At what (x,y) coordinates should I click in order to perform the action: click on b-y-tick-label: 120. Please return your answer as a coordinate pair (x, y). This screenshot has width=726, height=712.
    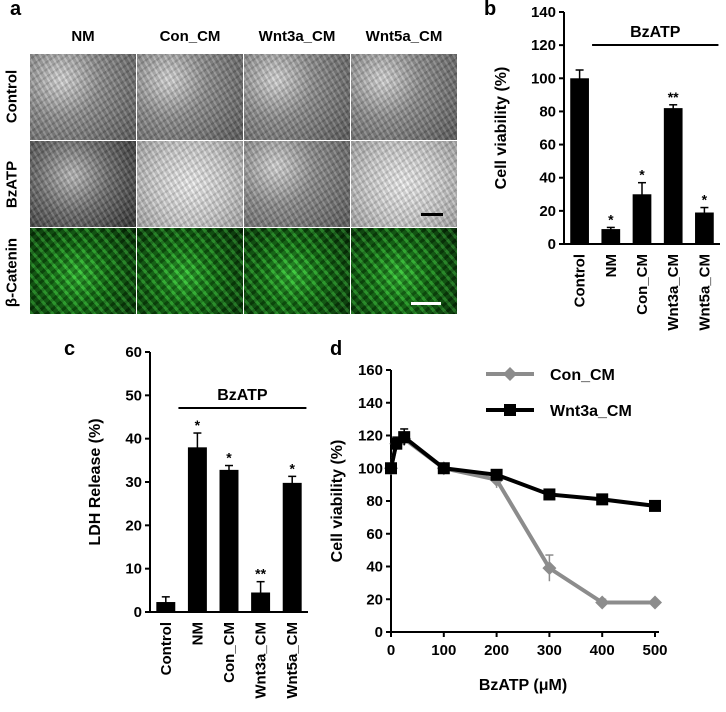
    Looking at the image, I should click on (543, 45).